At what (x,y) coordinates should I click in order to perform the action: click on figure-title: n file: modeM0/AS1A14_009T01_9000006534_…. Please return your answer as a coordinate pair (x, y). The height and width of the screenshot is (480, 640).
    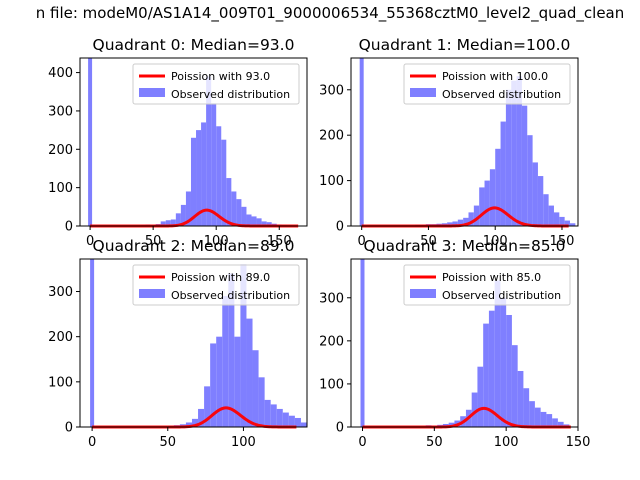
    Looking at the image, I should click on (330, 13).